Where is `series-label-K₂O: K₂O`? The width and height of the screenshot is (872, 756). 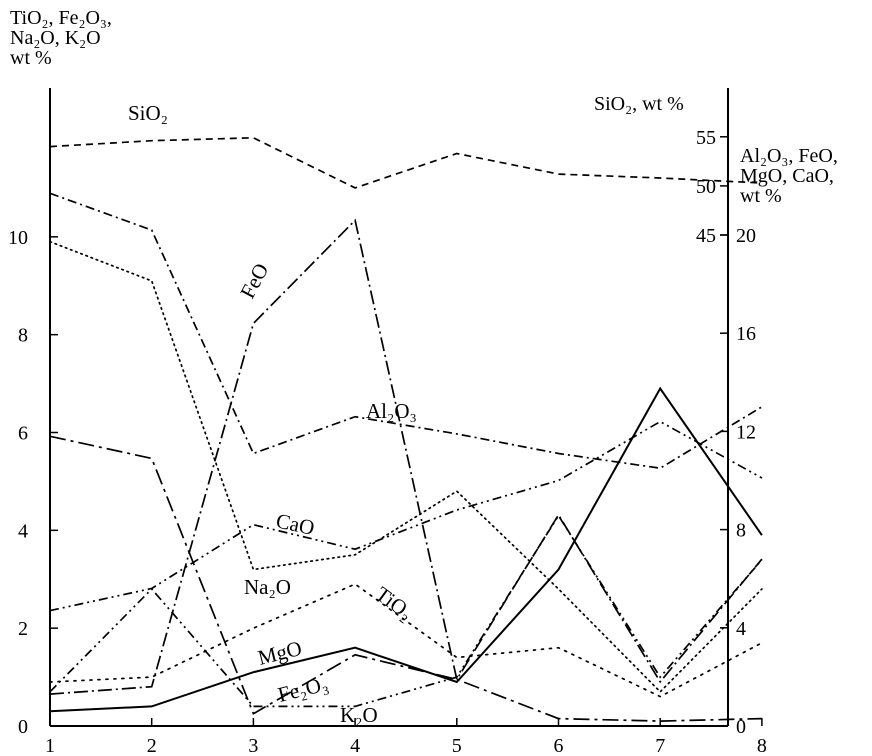
series-label-K₂O: K₂O is located at coordinates (359, 715).